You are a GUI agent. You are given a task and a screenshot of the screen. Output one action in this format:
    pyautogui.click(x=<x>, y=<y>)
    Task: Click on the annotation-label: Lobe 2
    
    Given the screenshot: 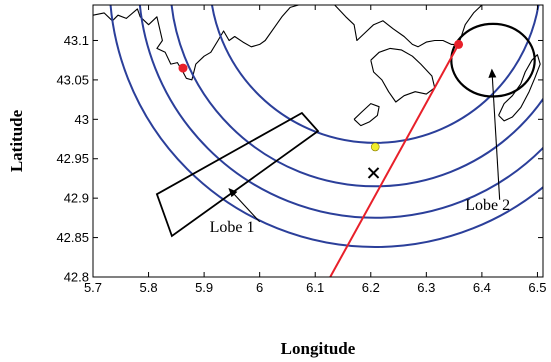 What is the action you would take?
    pyautogui.click(x=487, y=205)
    